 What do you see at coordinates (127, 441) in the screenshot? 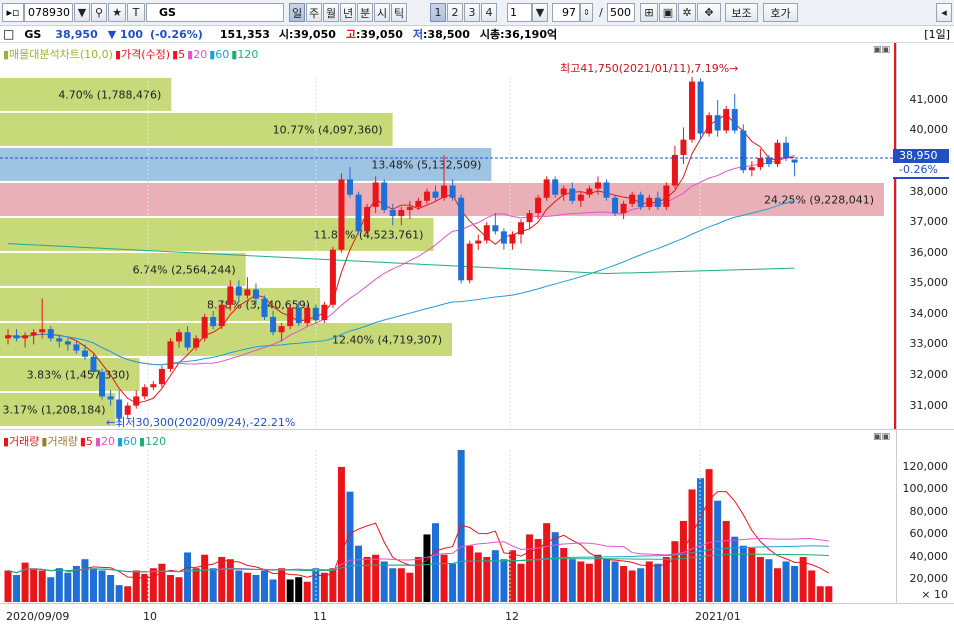
I see `legend-vol-ma60: ▮60` at bounding box center [127, 441].